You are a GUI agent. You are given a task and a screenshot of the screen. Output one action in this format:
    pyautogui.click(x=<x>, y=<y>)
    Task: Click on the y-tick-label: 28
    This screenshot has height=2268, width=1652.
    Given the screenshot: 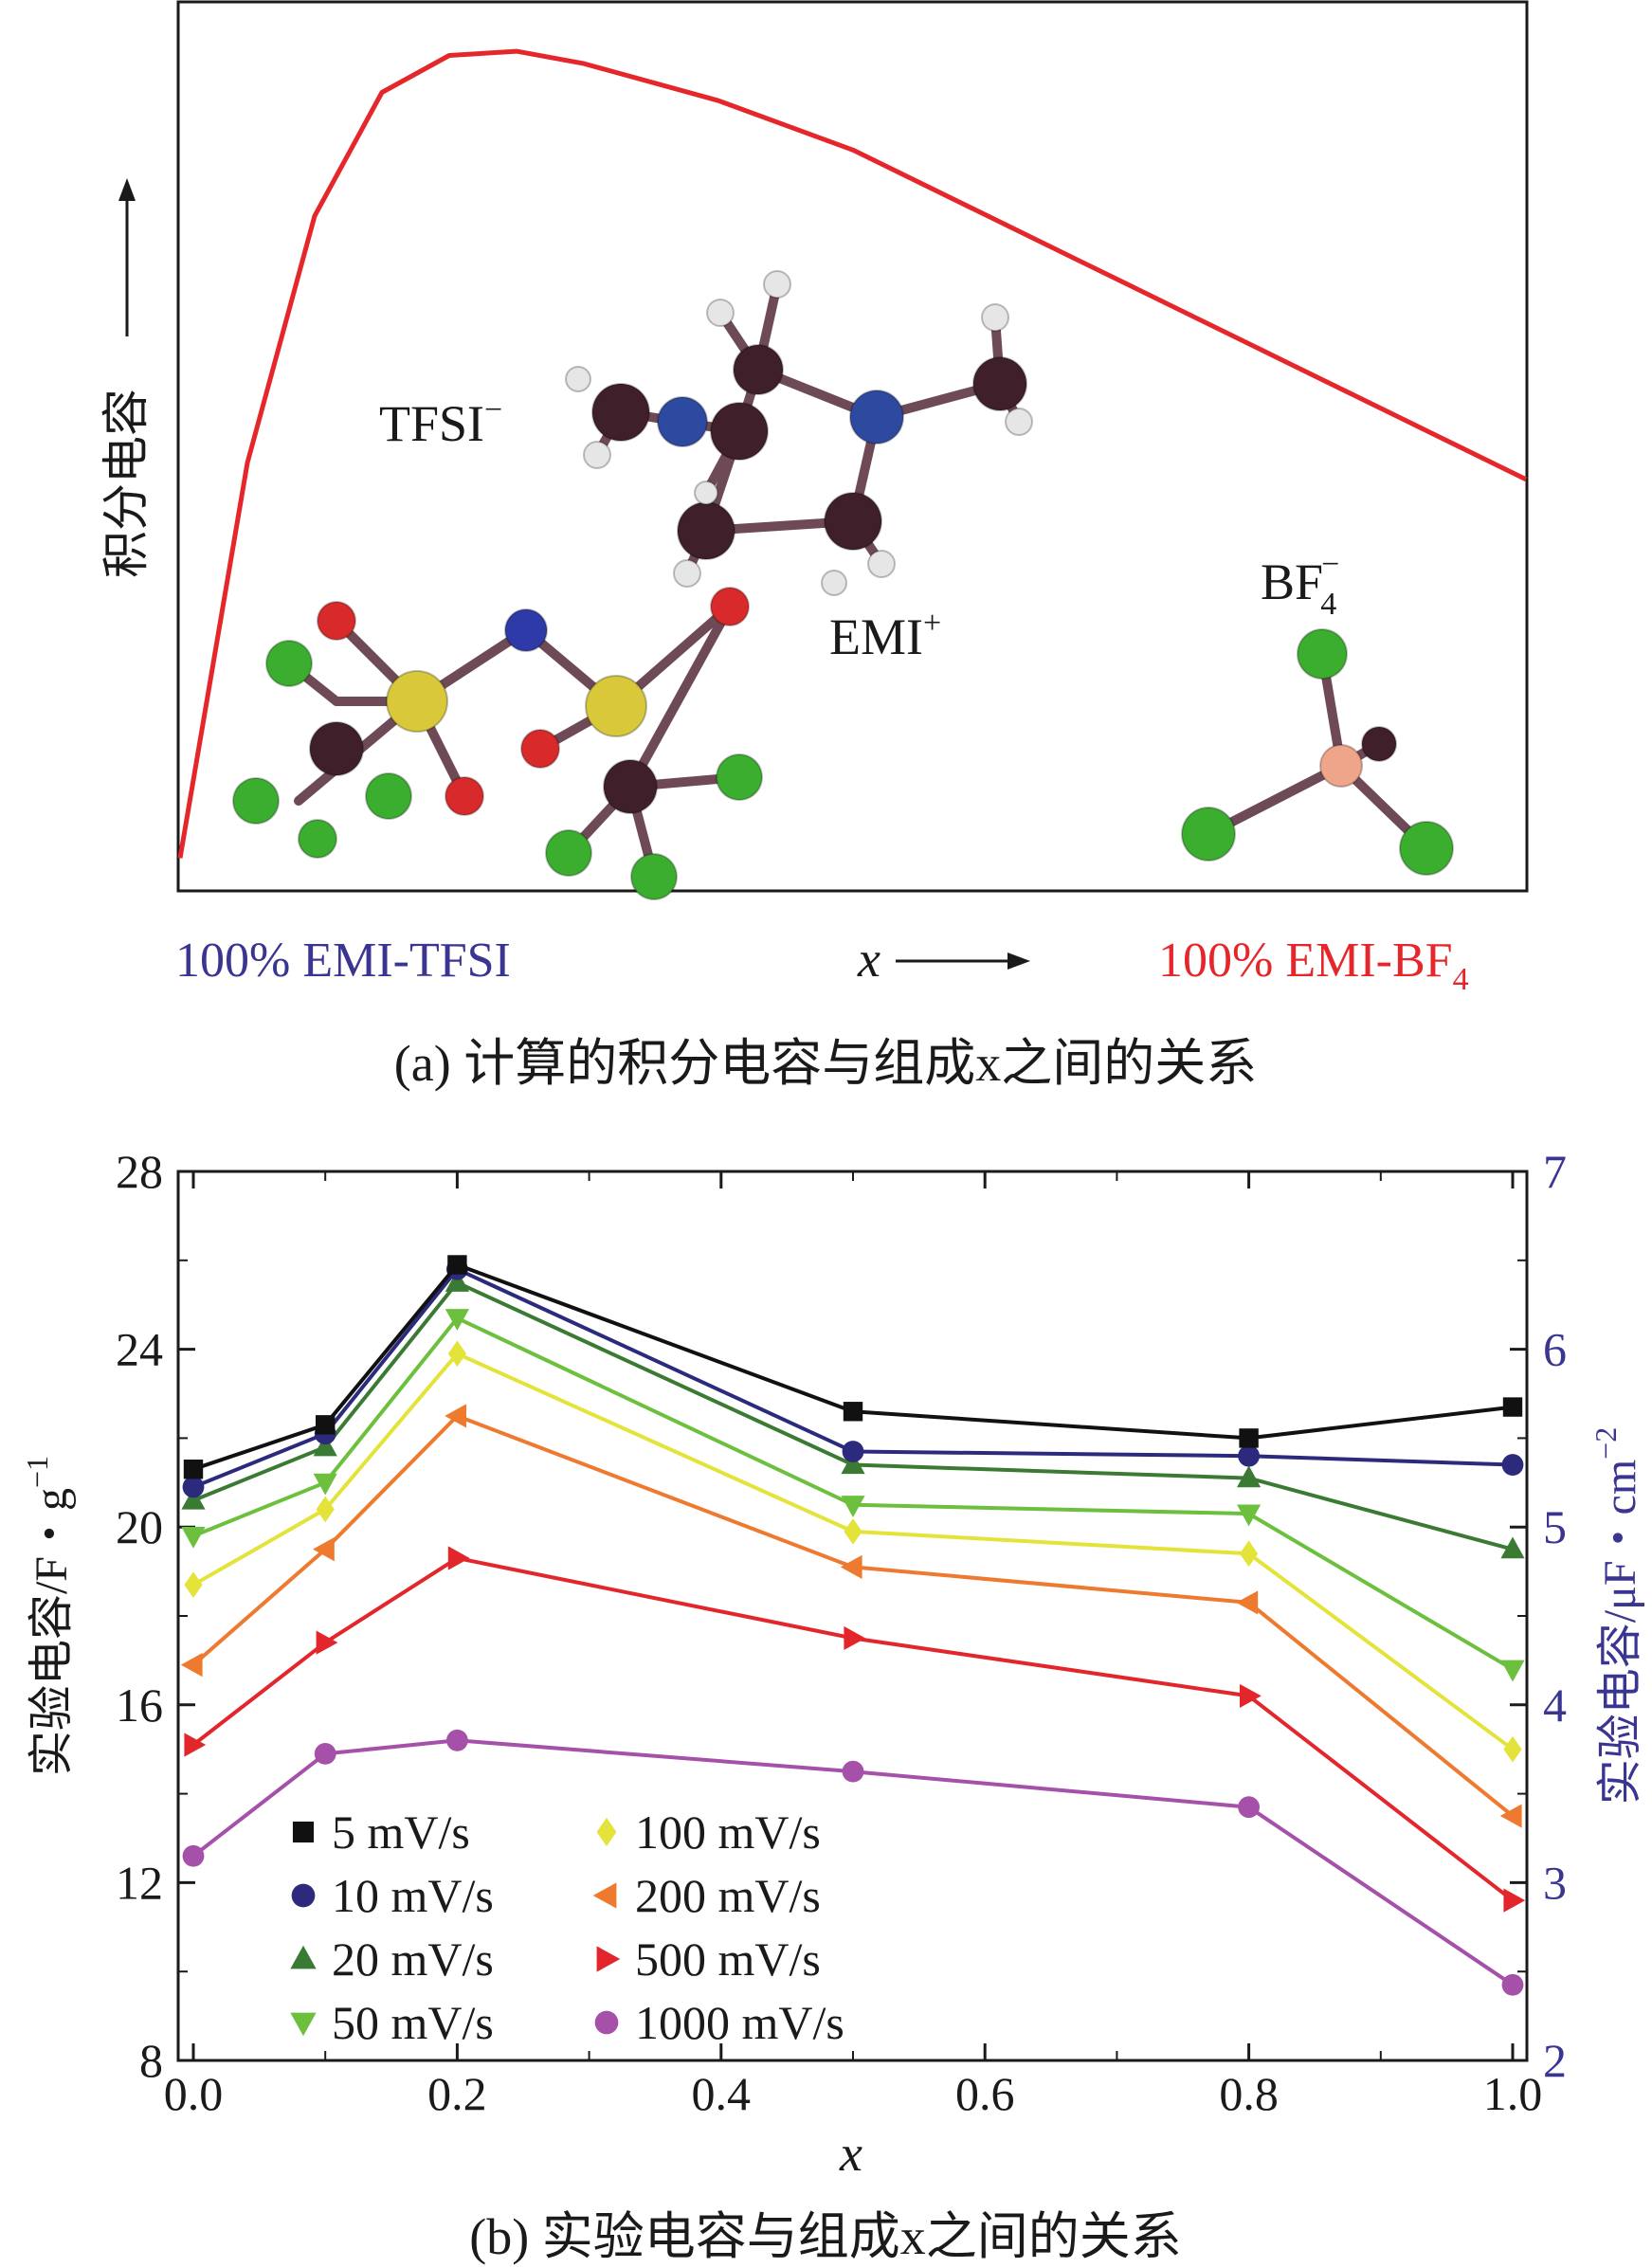 What is the action you would take?
    pyautogui.click(x=140, y=1171)
    